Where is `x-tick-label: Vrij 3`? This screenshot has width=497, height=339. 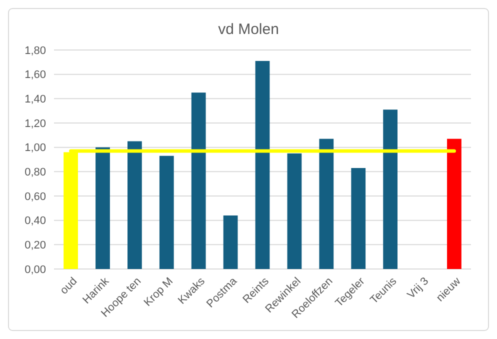 x-tick-label: Vrij 3 is located at coordinates (418, 288).